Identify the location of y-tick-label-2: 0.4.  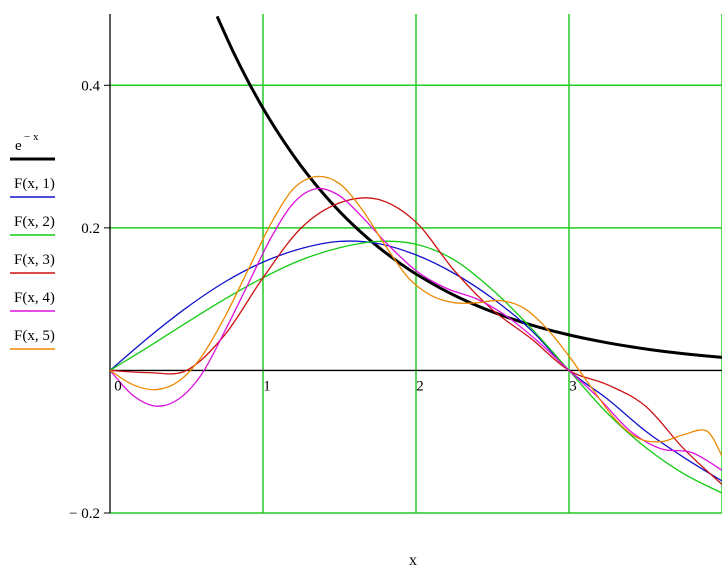
(90, 86).